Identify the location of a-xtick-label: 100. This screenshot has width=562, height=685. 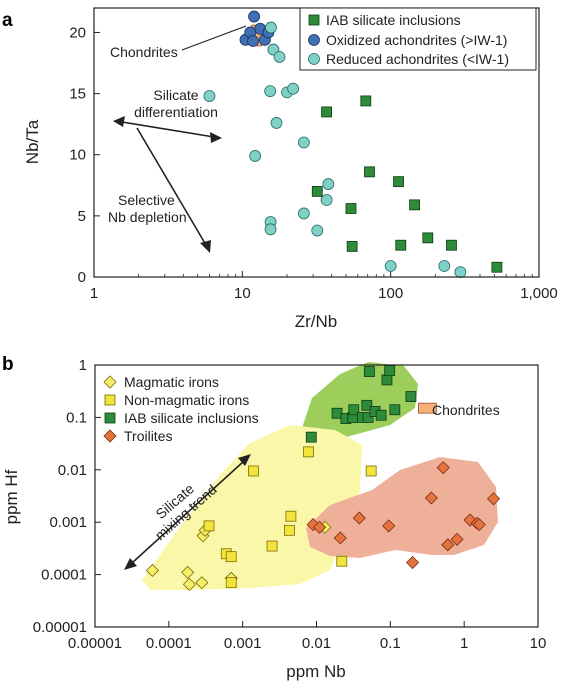
(390, 293).